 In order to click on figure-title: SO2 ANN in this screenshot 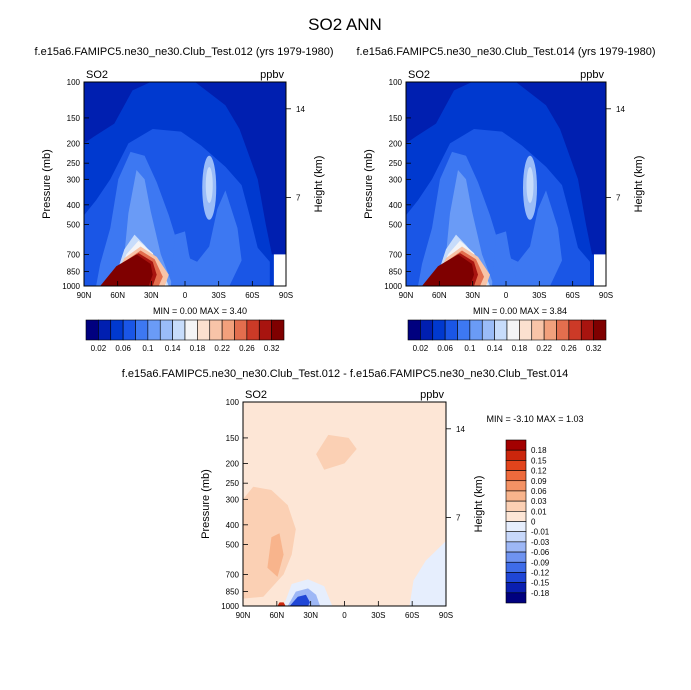, I will do `click(345, 24)`.